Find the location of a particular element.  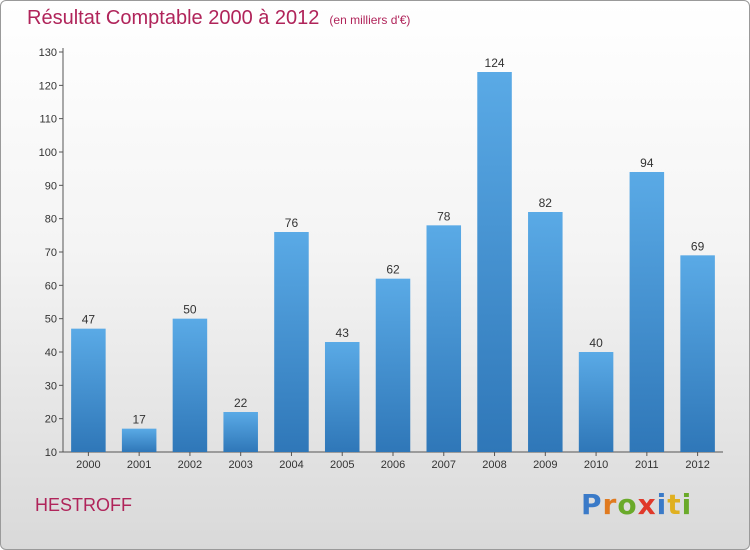

bar-value-label: 78 is located at coordinates (444, 216).